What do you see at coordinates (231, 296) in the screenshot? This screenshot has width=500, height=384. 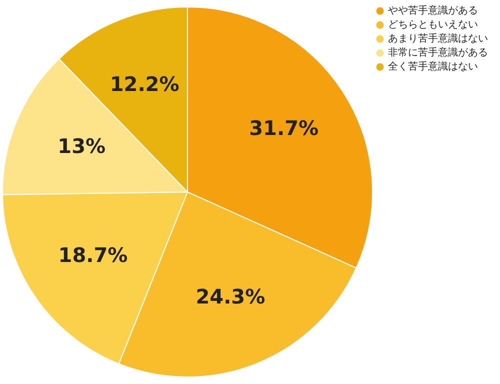 I see `data-label: 24.3%` at bounding box center [231, 296].